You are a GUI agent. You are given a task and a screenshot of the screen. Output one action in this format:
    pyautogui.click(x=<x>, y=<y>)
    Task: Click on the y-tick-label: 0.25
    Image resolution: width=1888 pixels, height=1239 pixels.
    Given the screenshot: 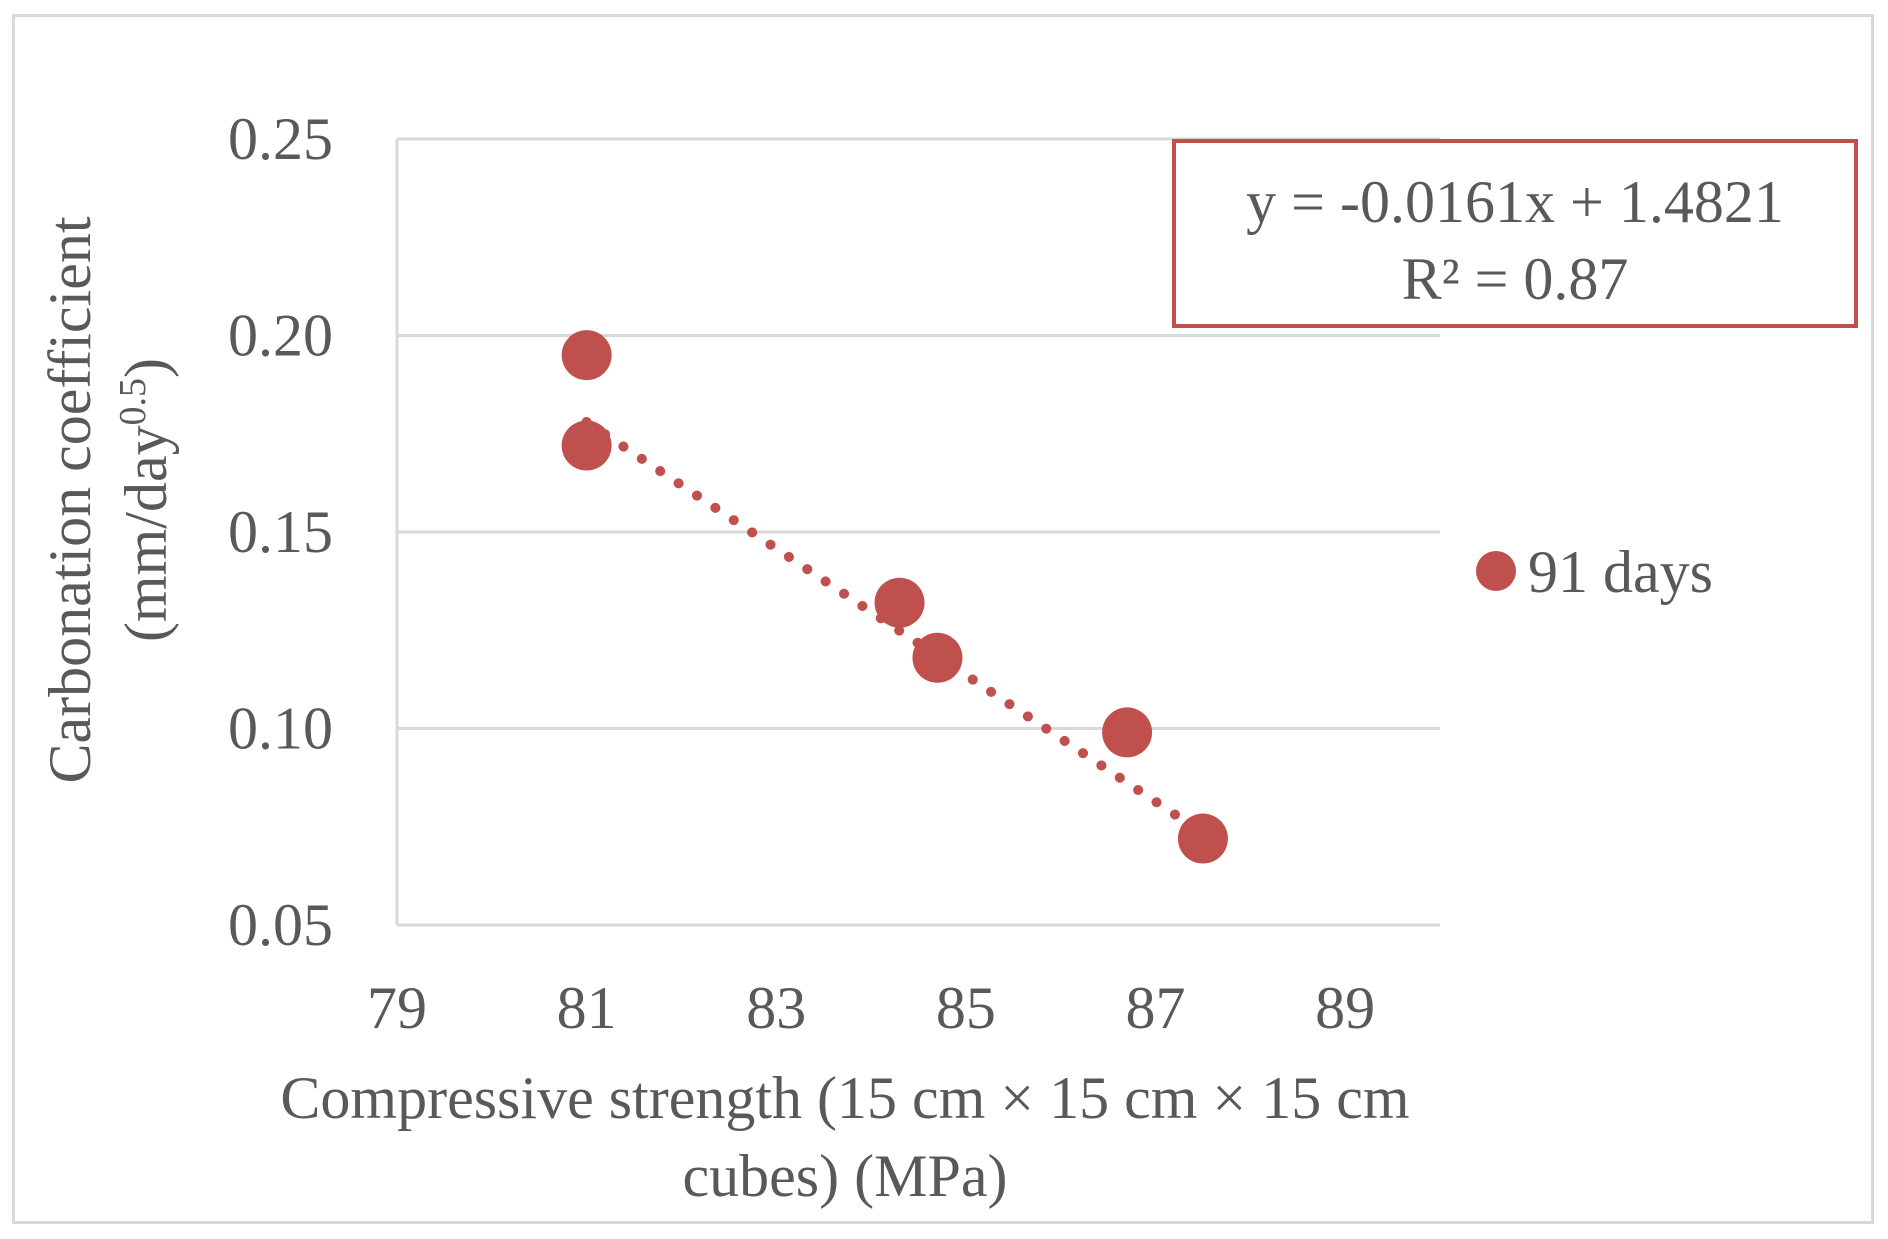 What is the action you would take?
    pyautogui.click(x=280, y=139)
    